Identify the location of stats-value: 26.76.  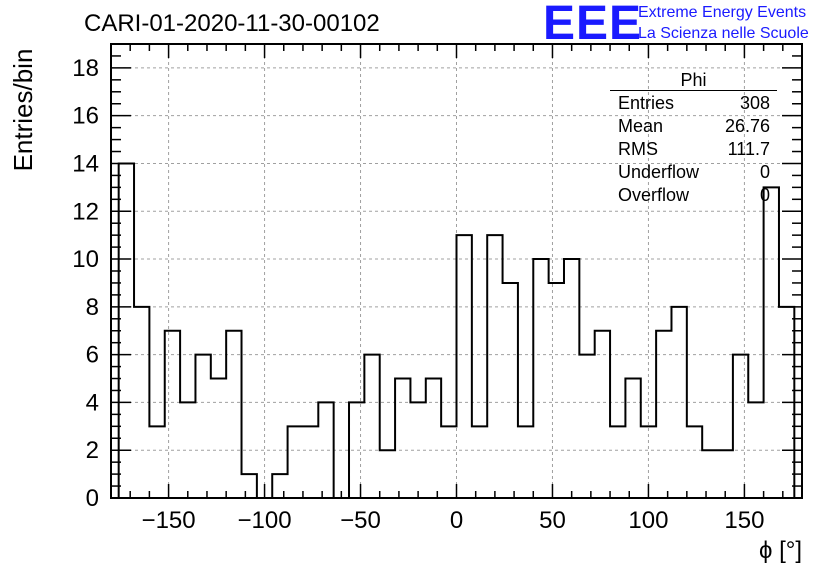
(747, 126).